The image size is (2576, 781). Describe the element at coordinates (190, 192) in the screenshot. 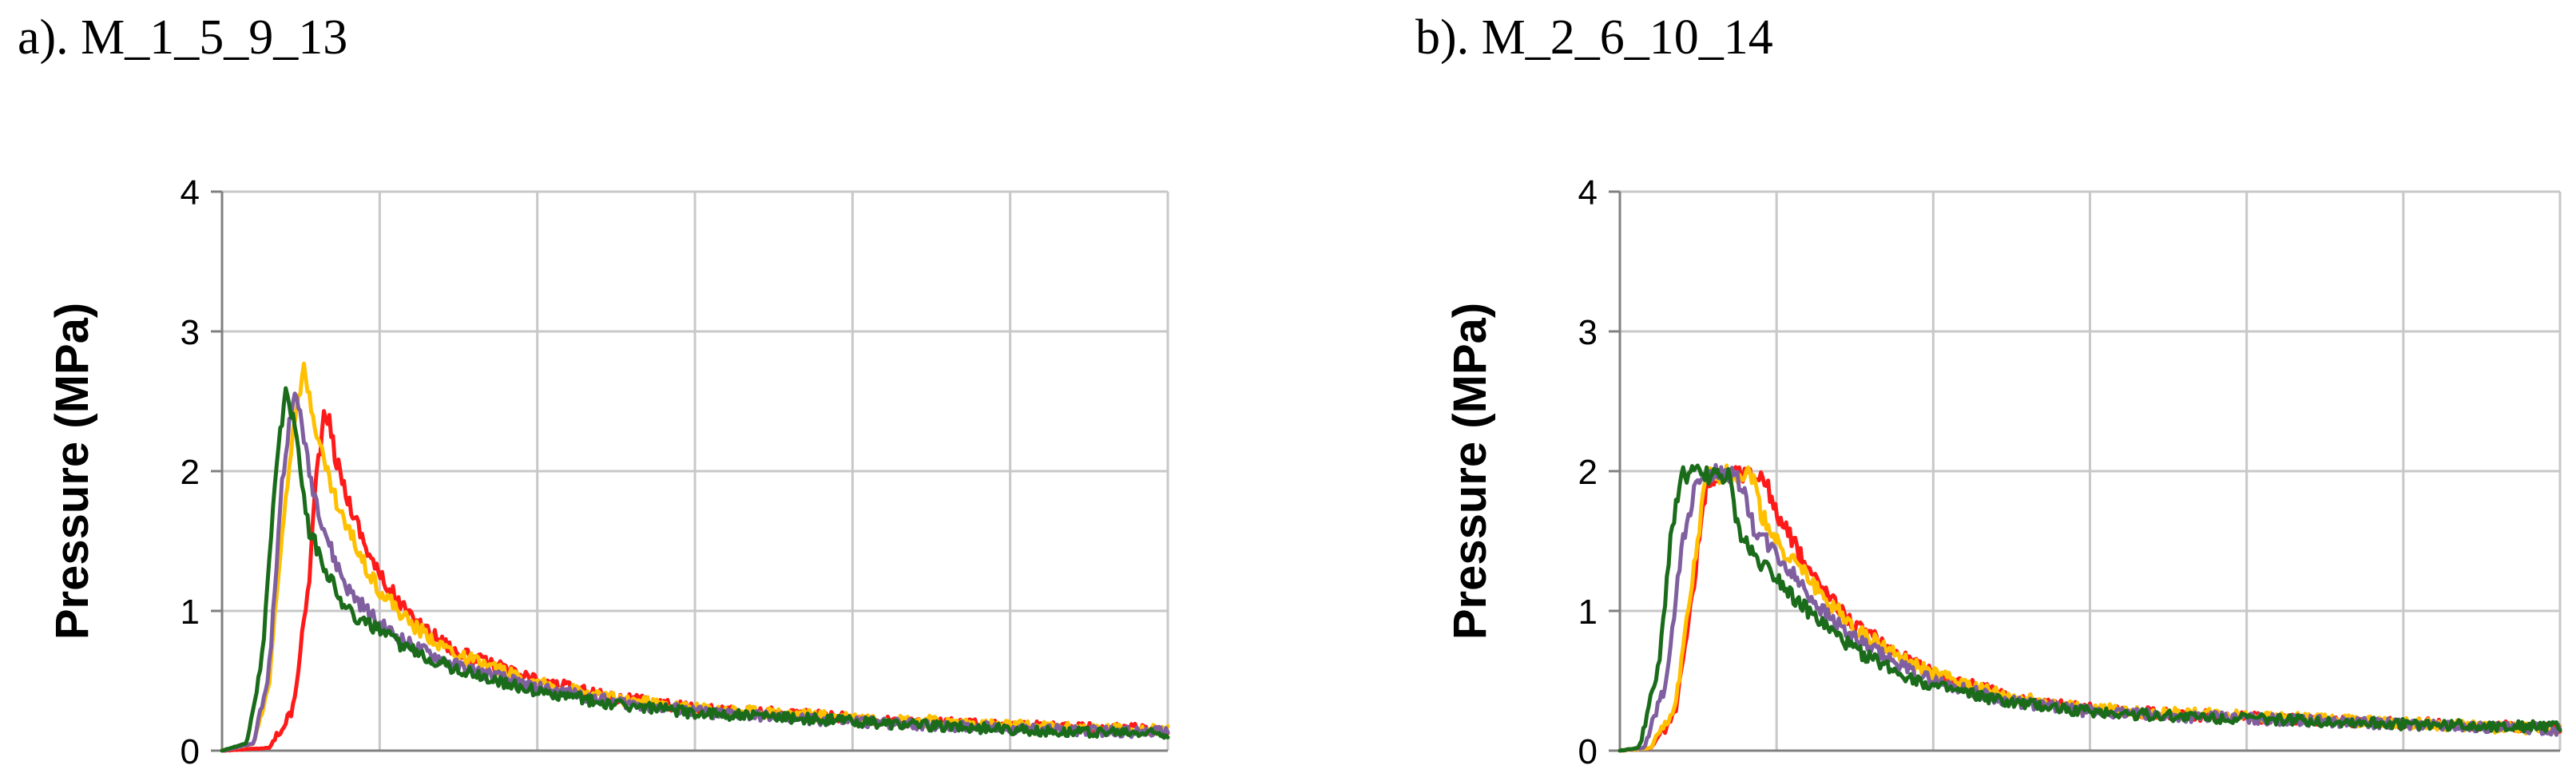

I see `chart-a-ytick-label: 4` at that location.